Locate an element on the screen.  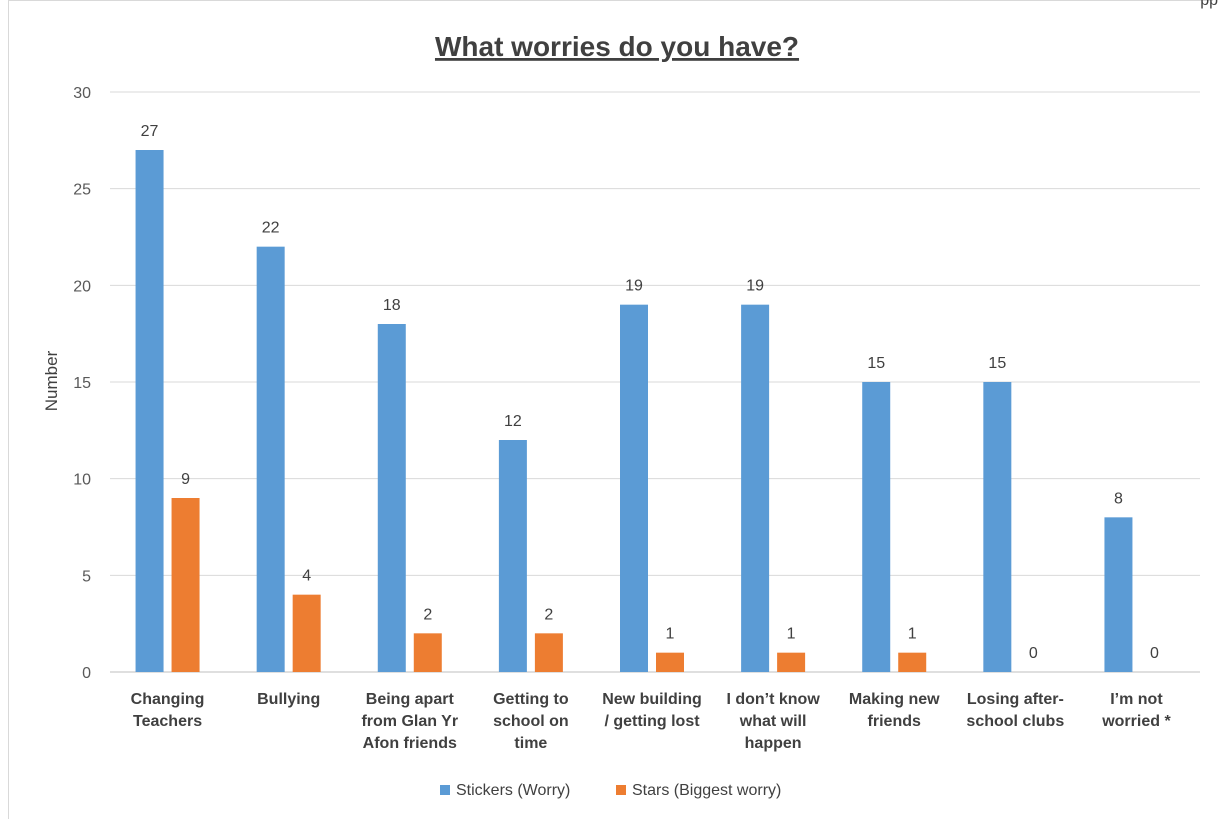
y-tick-label: 15 is located at coordinates (82, 383).